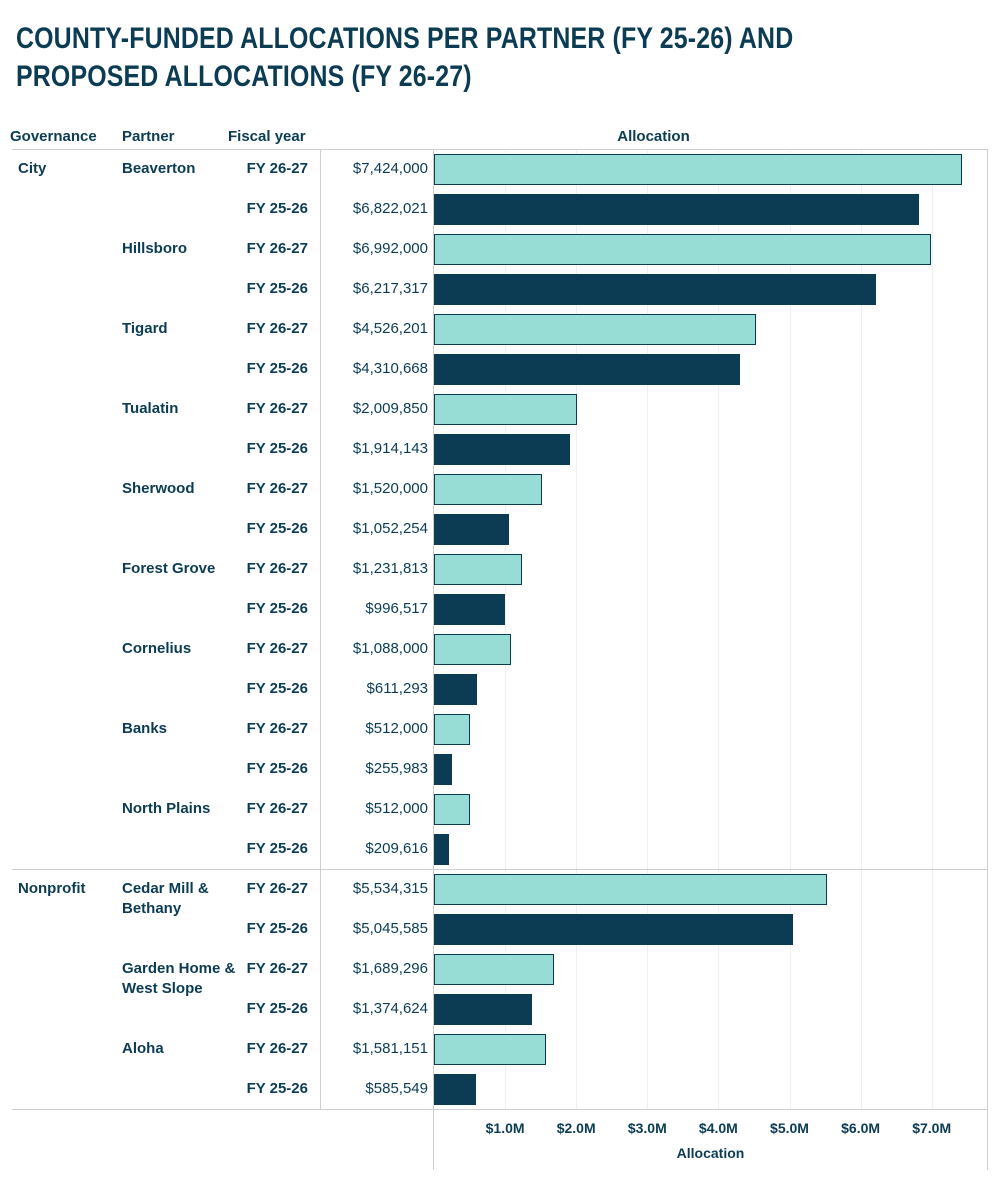 The height and width of the screenshot is (1200, 1000). Describe the element at coordinates (390, 408) in the screenshot. I see `value-label: $2,009,850` at that location.